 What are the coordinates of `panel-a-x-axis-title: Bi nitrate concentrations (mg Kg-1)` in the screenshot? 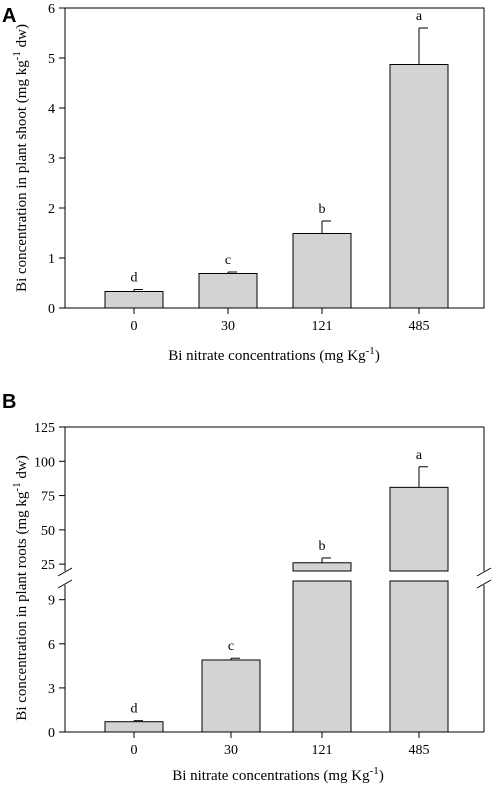 It's located at (274, 354).